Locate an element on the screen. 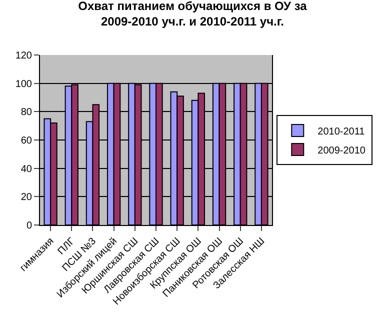  y-tick-label: 80 is located at coordinates (26, 112).